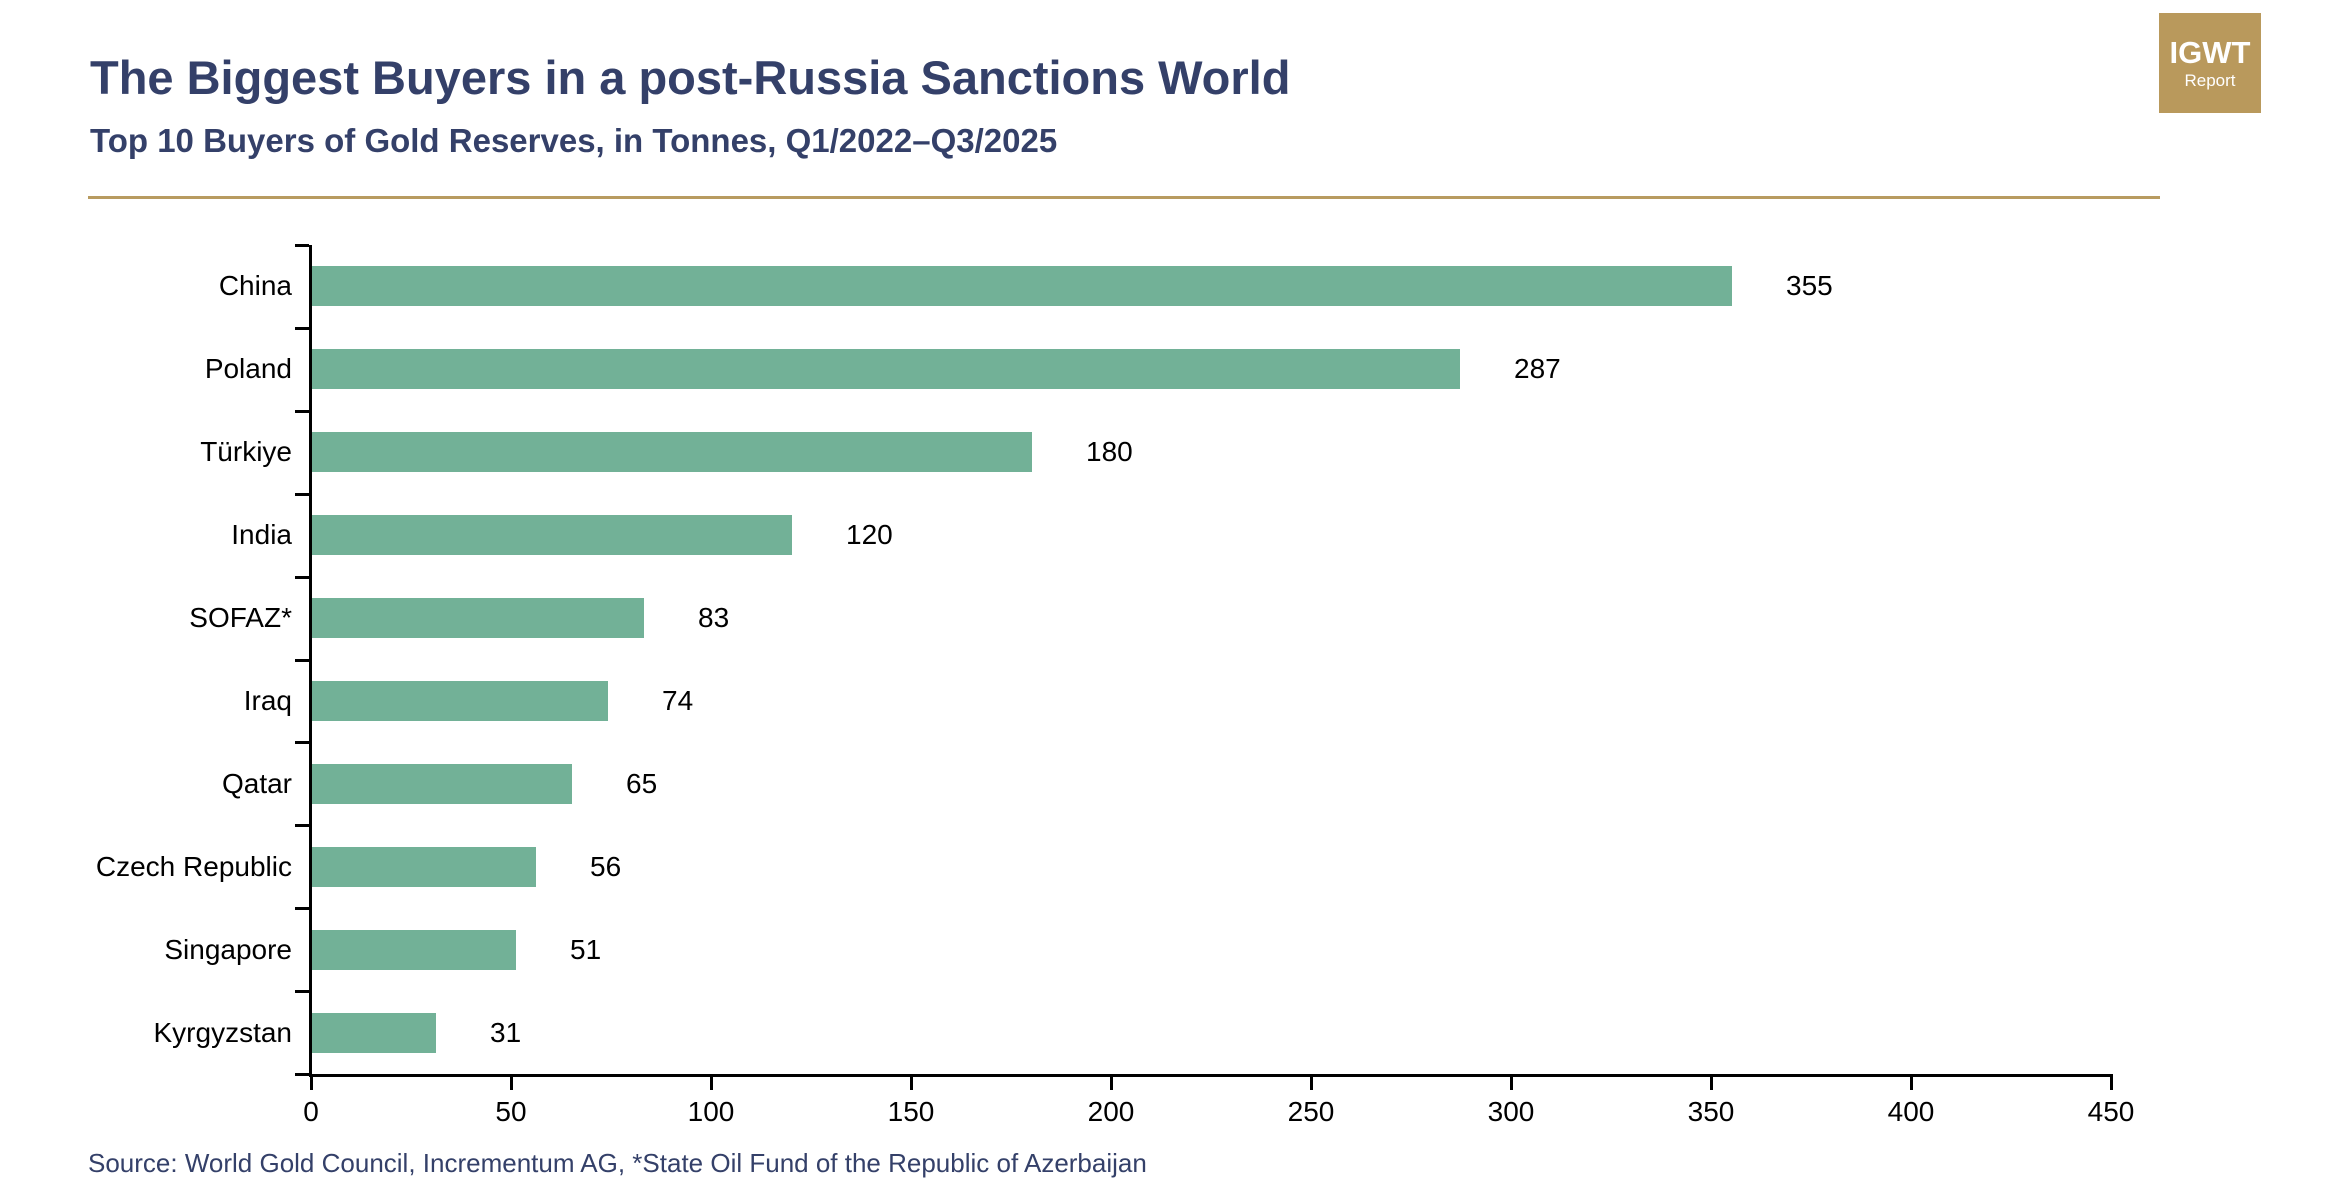  Describe the element at coordinates (506, 1032) in the screenshot. I see `value-label: 31` at that location.